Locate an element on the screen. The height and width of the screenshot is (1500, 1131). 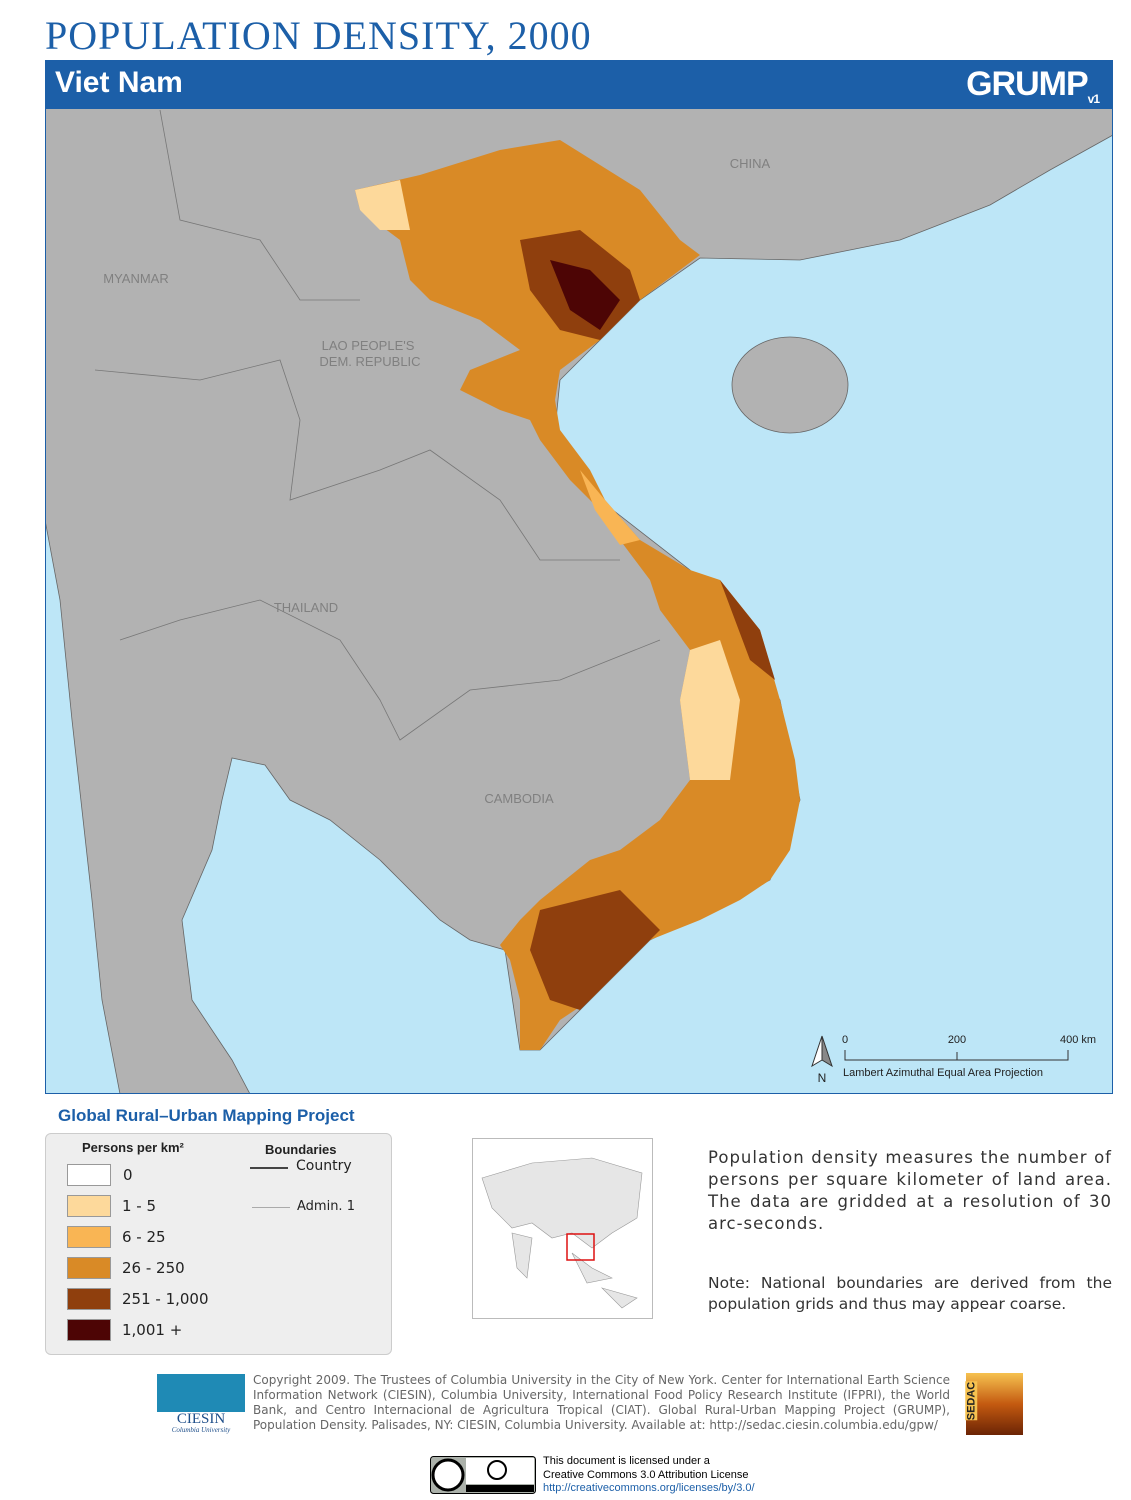
locator-box is located at coordinates (580, 1247).